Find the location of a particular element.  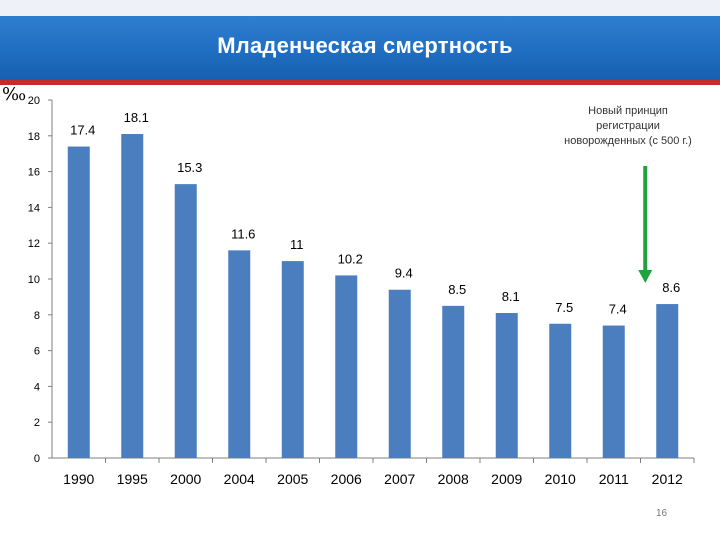

category-label-1990: 1990 is located at coordinates (78, 479).